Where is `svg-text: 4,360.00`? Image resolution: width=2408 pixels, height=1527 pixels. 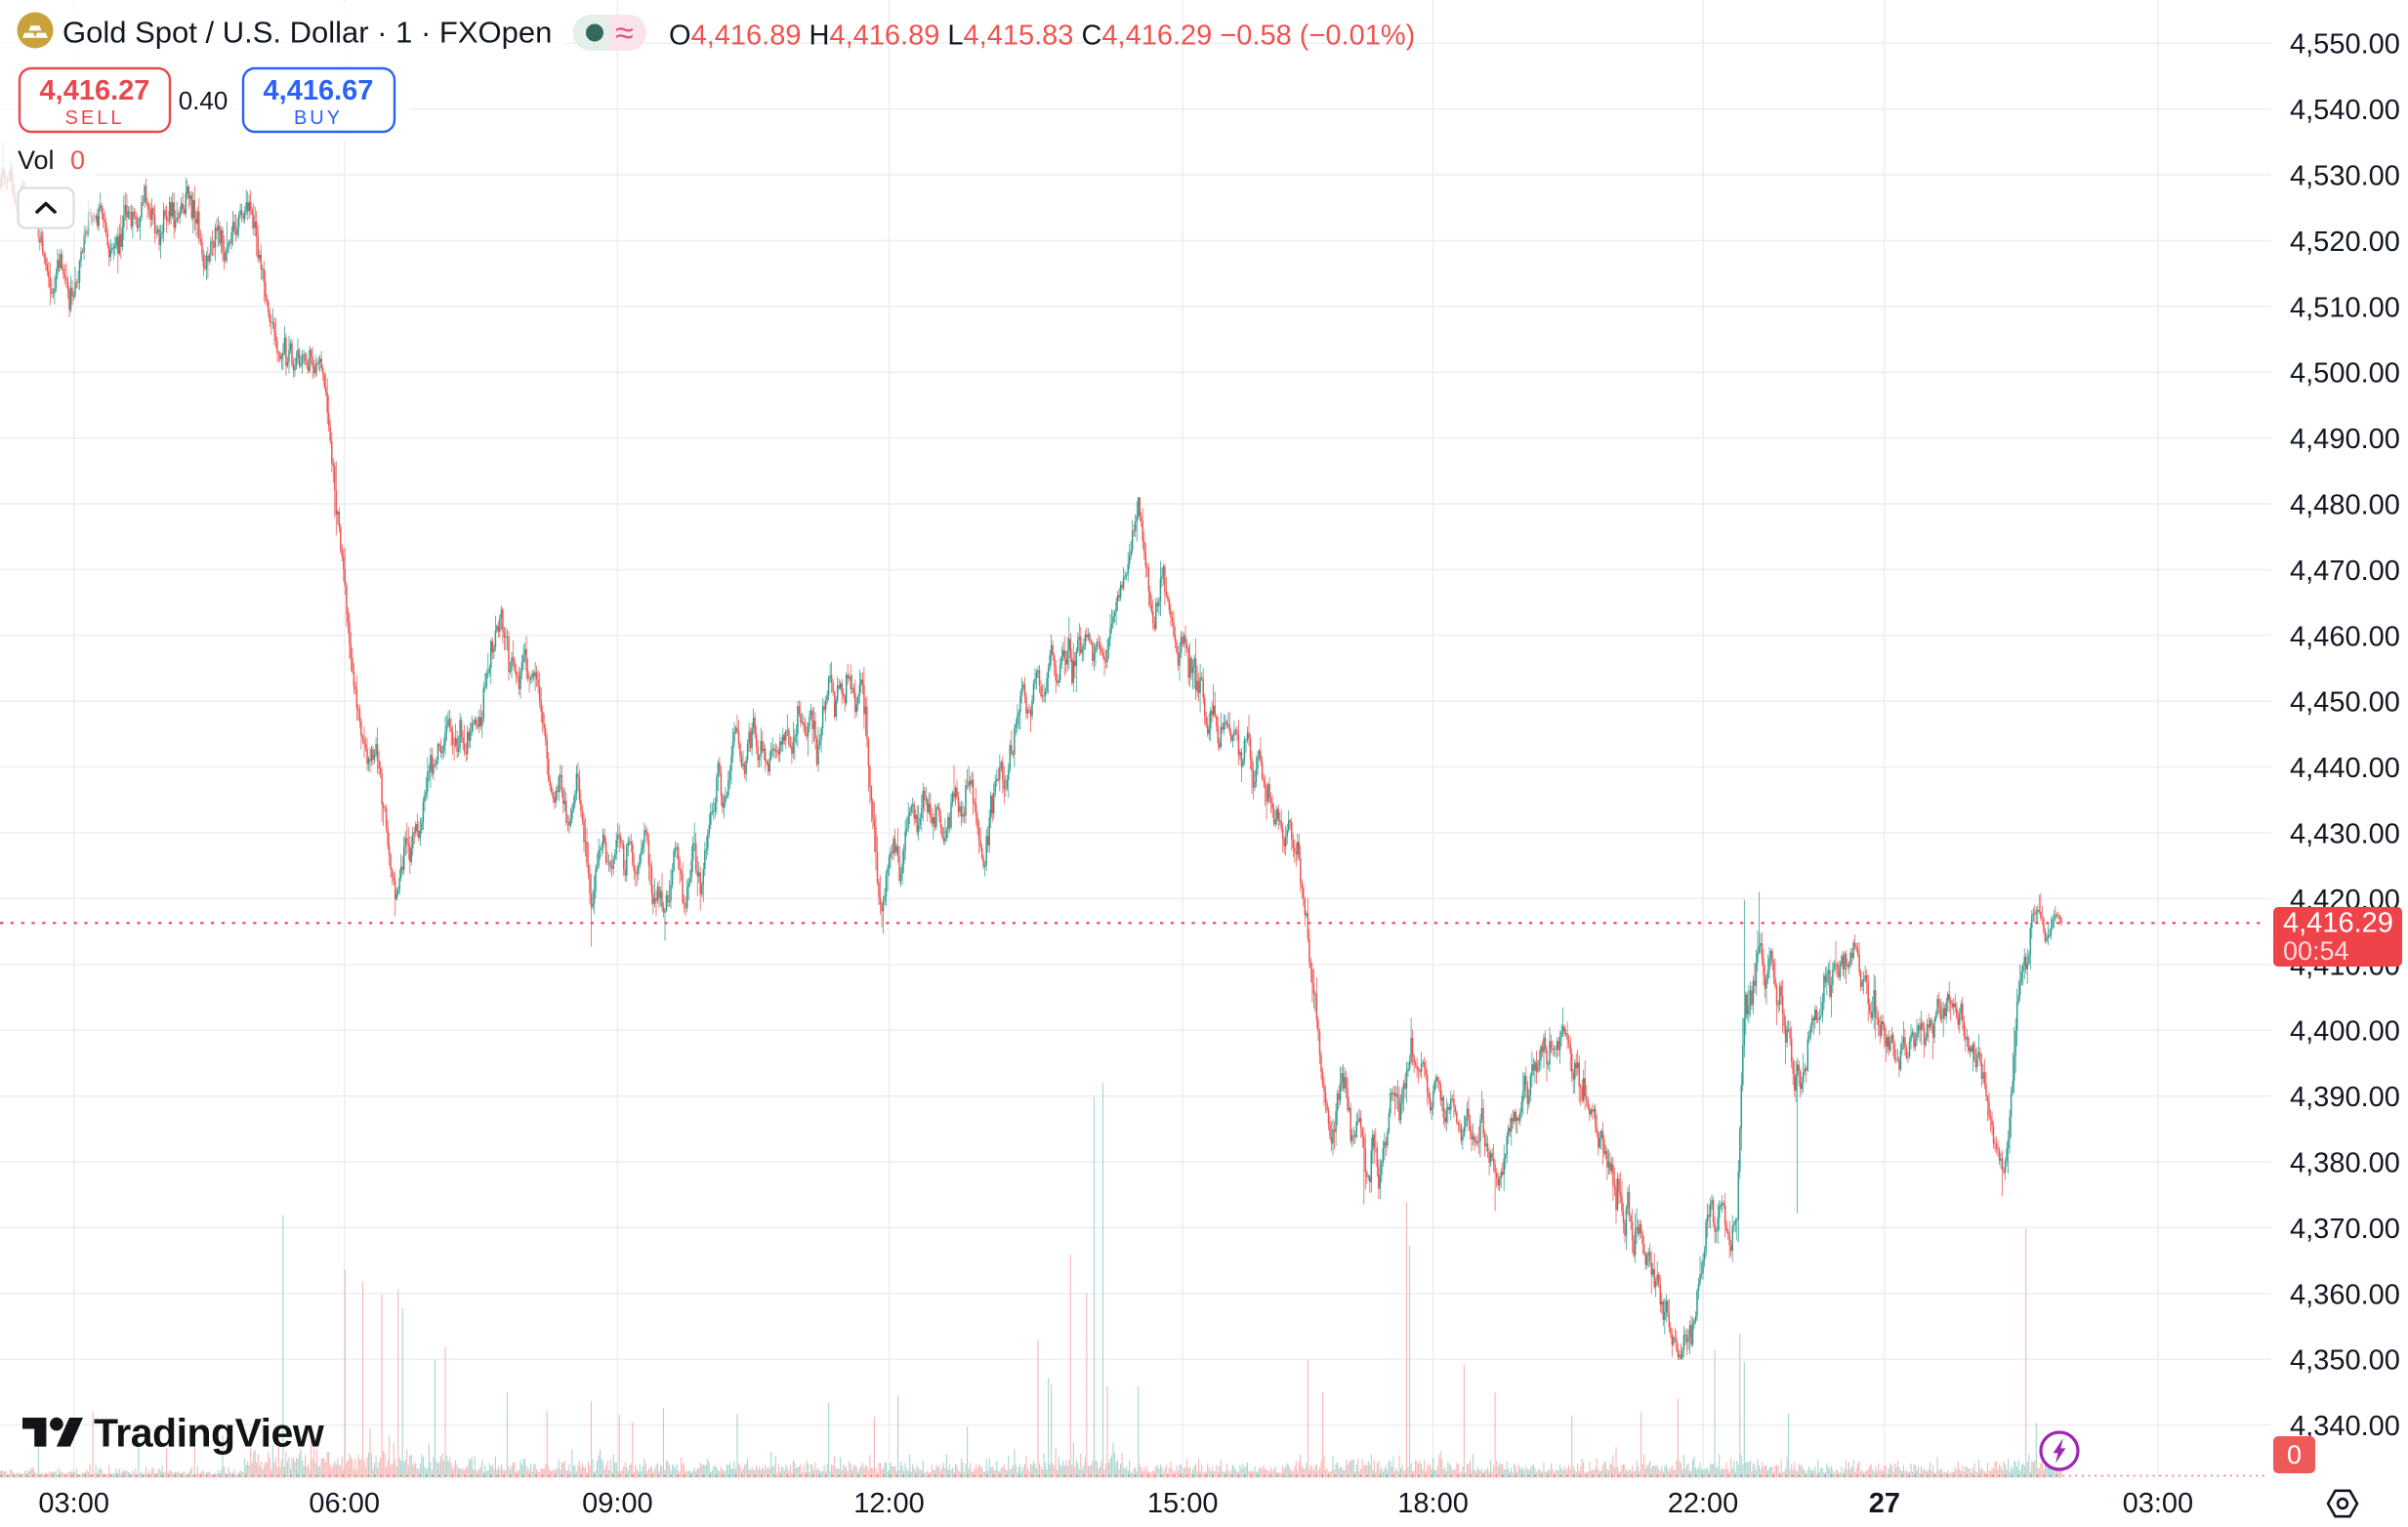
svg-text: 4,360.00 is located at coordinates (2345, 1294).